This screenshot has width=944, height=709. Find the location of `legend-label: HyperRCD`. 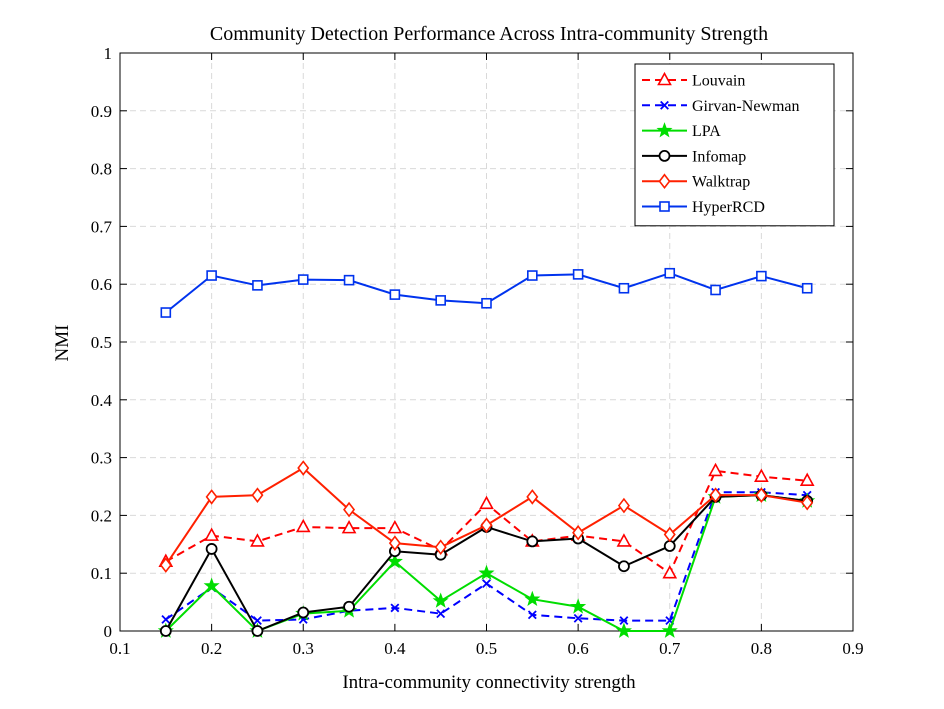

legend-label: HyperRCD is located at coordinates (728, 207).